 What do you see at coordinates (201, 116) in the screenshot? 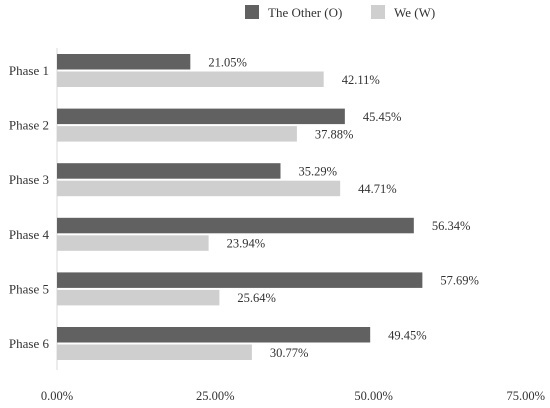
I see `bar-phase-2-the-other` at bounding box center [201, 116].